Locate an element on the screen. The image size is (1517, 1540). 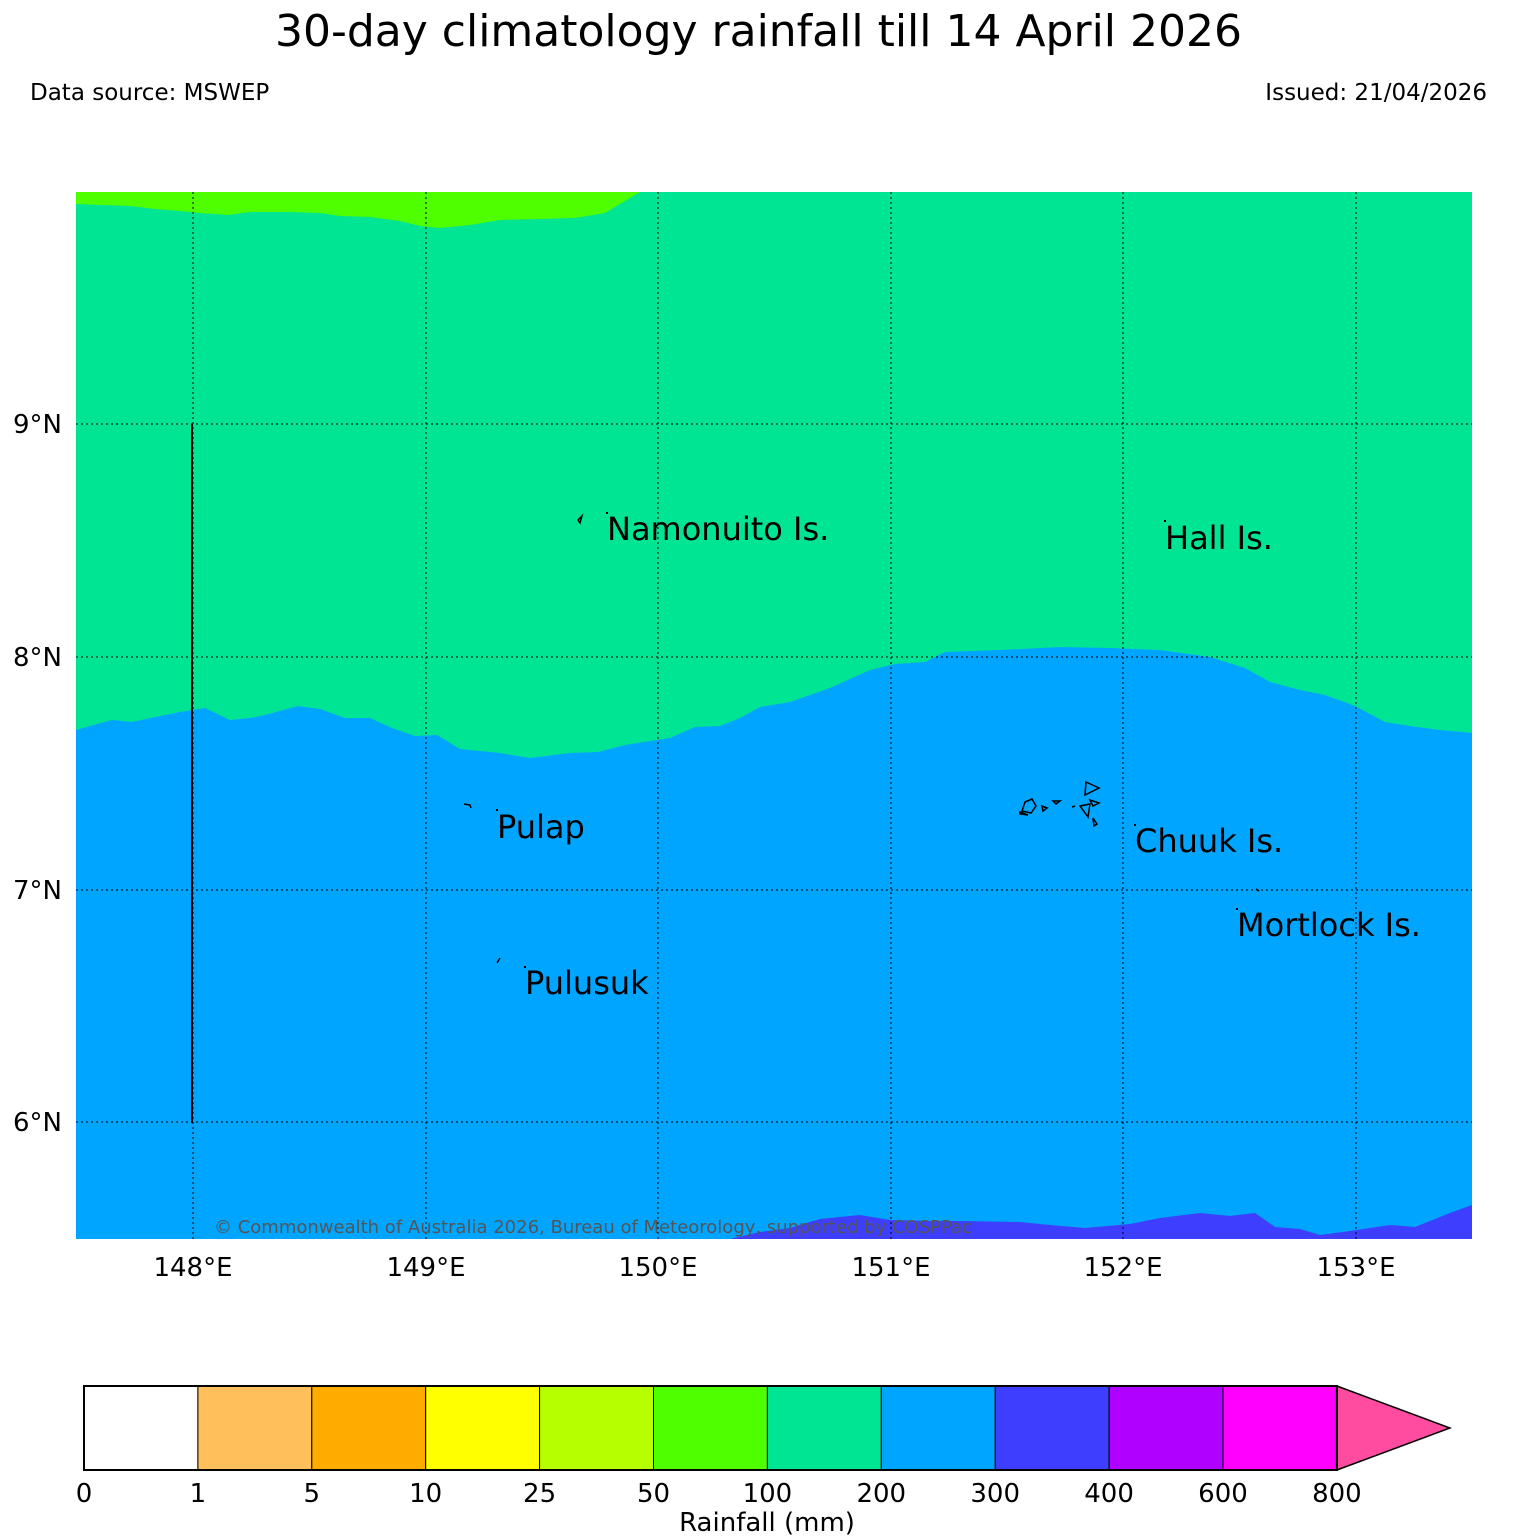
place-label-namonuito: Namonuito Is. is located at coordinates (718, 529).